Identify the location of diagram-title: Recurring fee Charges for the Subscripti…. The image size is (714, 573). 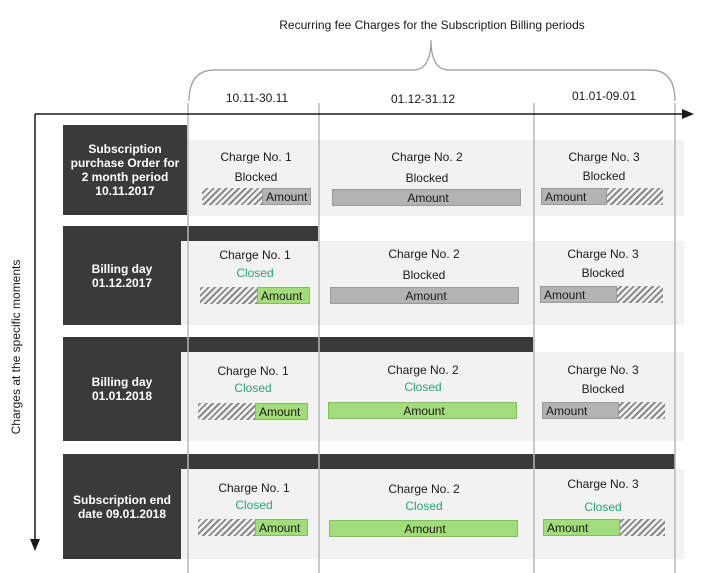
(432, 25).